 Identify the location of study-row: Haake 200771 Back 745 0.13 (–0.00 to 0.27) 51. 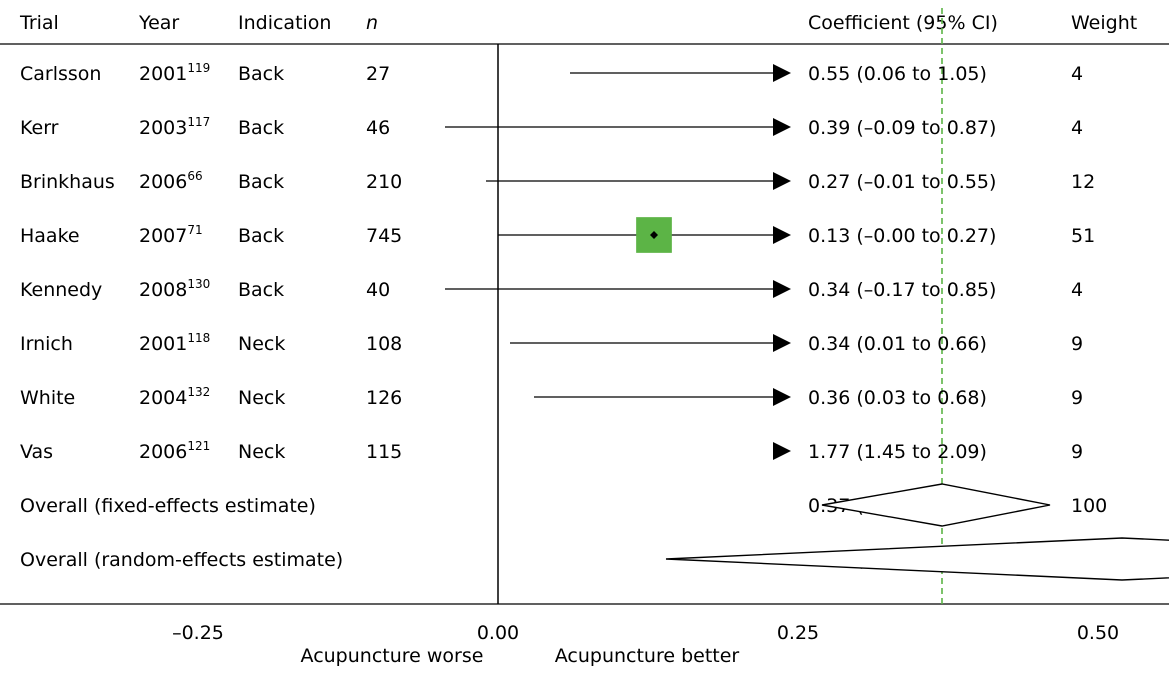
(557, 235).